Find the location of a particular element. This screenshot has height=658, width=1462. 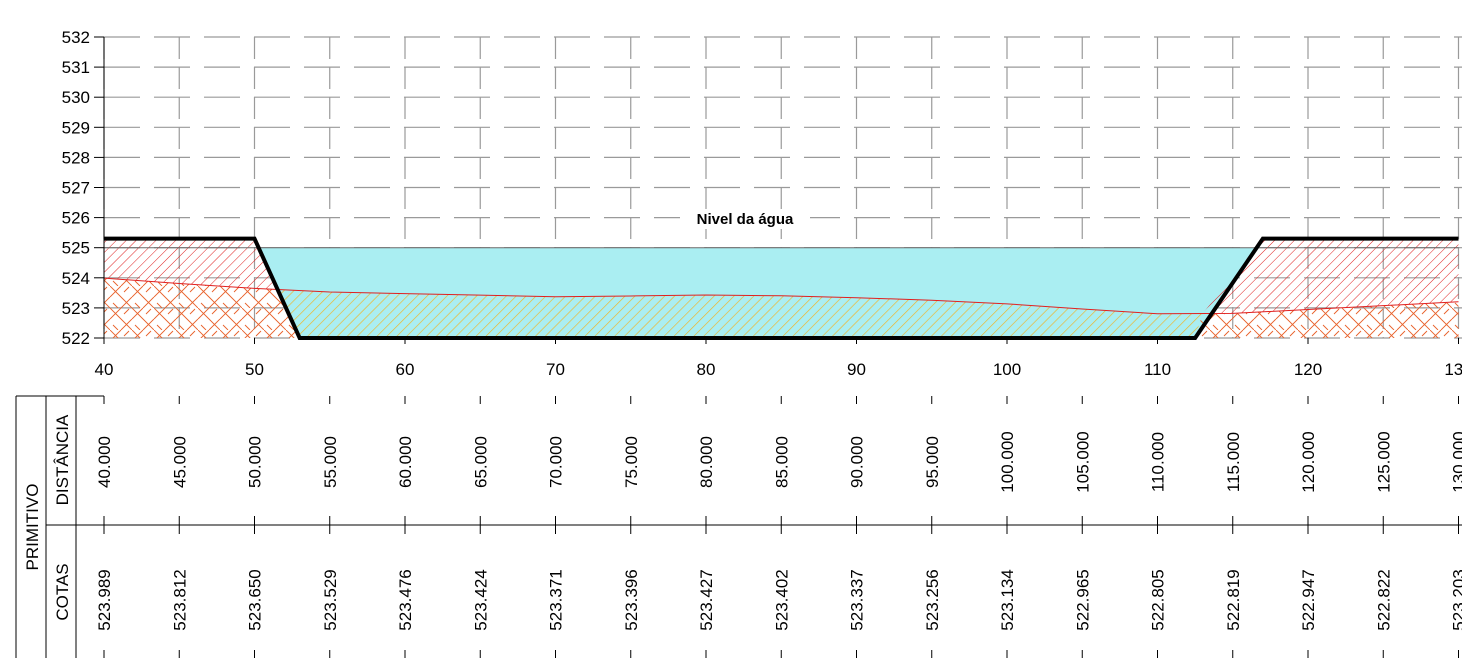

distance-value-6: 70.000 is located at coordinates (556, 462).